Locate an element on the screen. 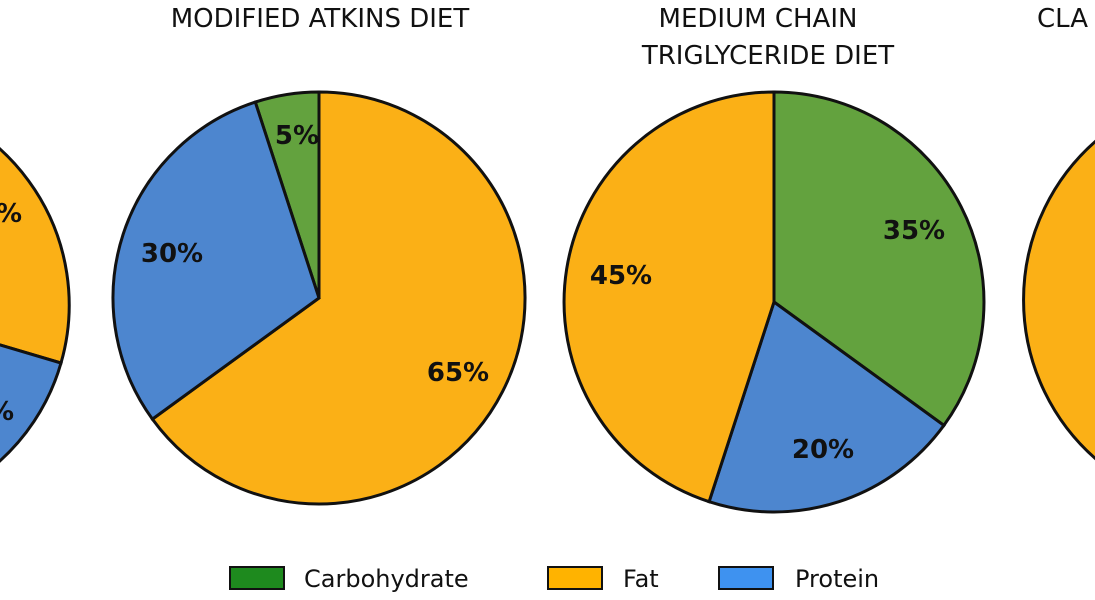 The image size is (1095, 600). legend-protein-swatch is located at coordinates (746, 578).